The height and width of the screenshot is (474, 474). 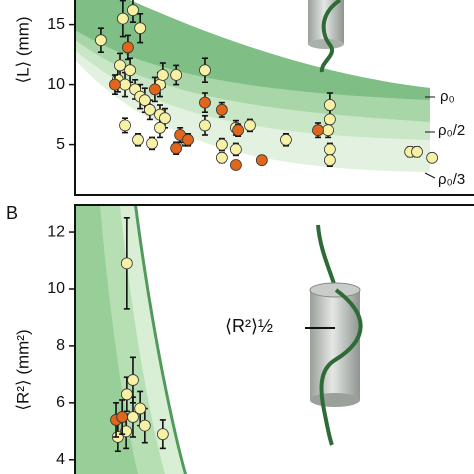 What do you see at coordinates (60, 345) in the screenshot?
I see `y-tick-label: 8` at bounding box center [60, 345].